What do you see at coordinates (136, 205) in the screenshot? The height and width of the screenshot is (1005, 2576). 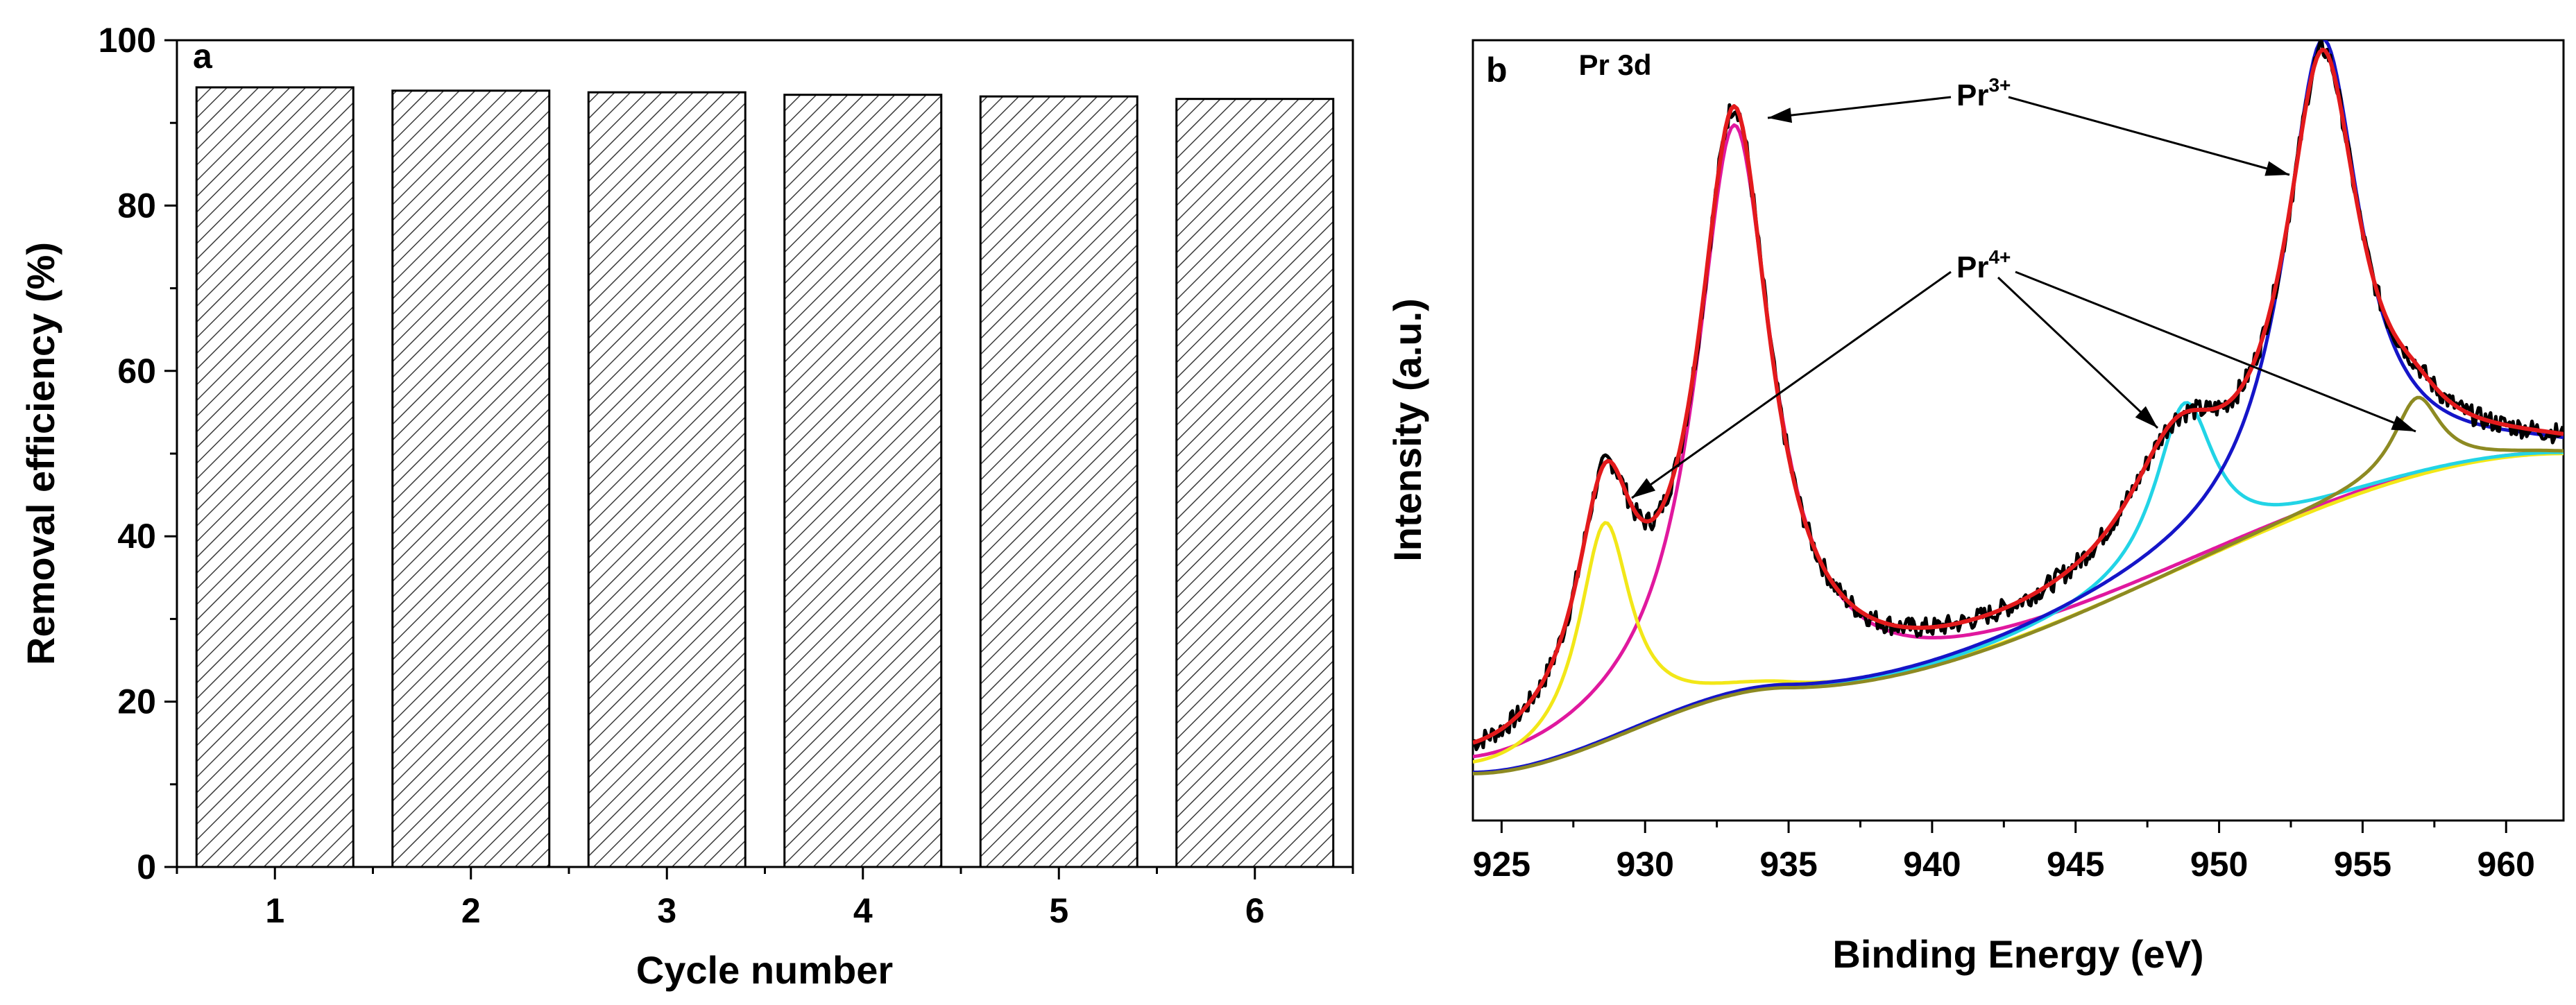 I see `y-tick-label: 80` at bounding box center [136, 205].